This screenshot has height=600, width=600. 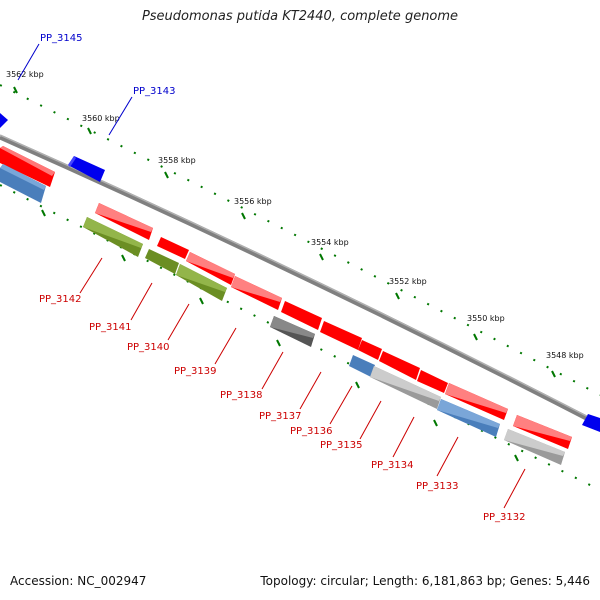 What do you see at coordinates (101, 118) in the screenshot?
I see `kbp-label-3560: 3560 kbp` at bounding box center [101, 118].